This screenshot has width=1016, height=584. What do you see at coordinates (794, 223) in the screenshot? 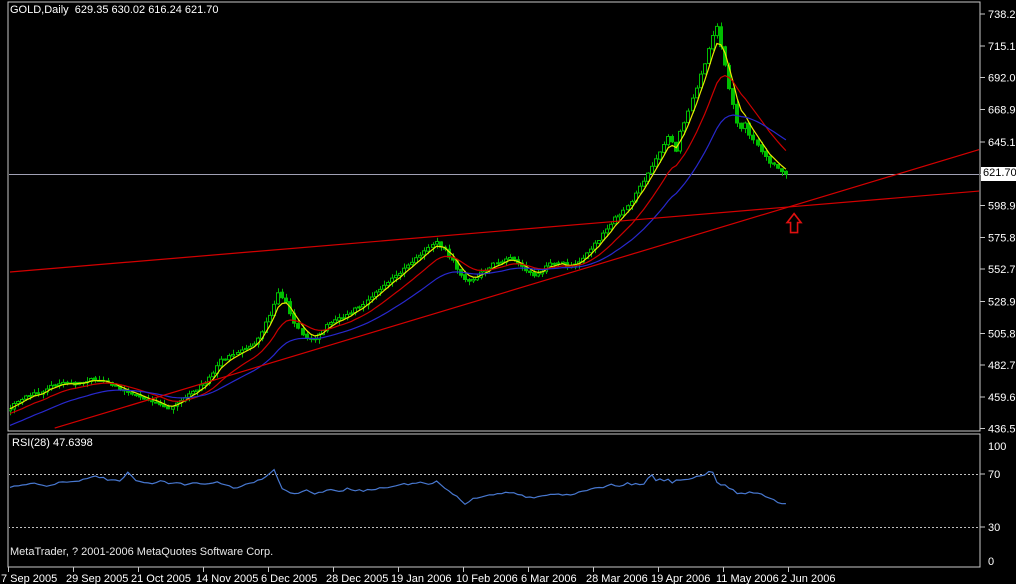
I see `up-arrow-annotation` at bounding box center [794, 223].